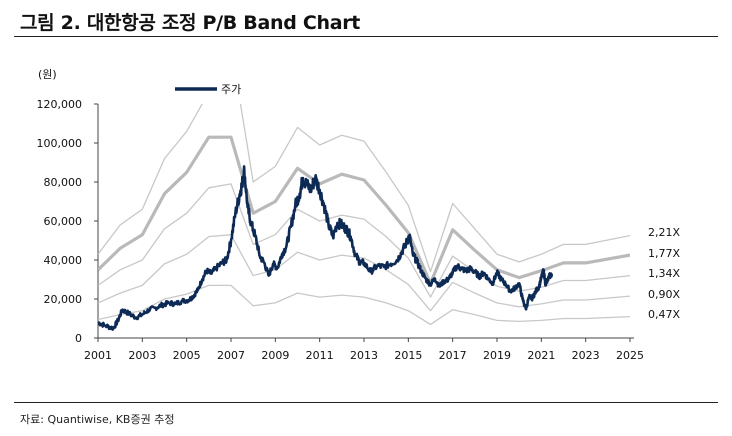  Describe the element at coordinates (664, 314) in the screenshot. I see `band-label: 0,47X` at that location.